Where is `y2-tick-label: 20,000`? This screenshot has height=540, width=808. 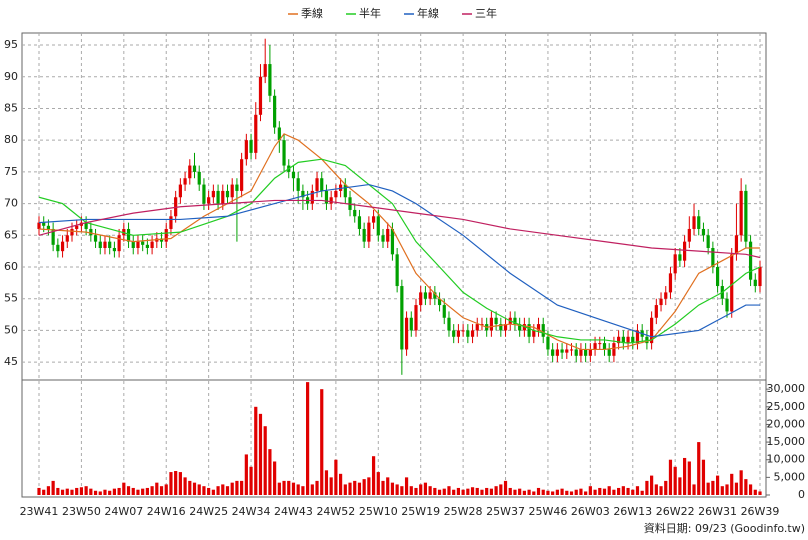 y2-tick-label: 20,000 is located at coordinates (786, 423).